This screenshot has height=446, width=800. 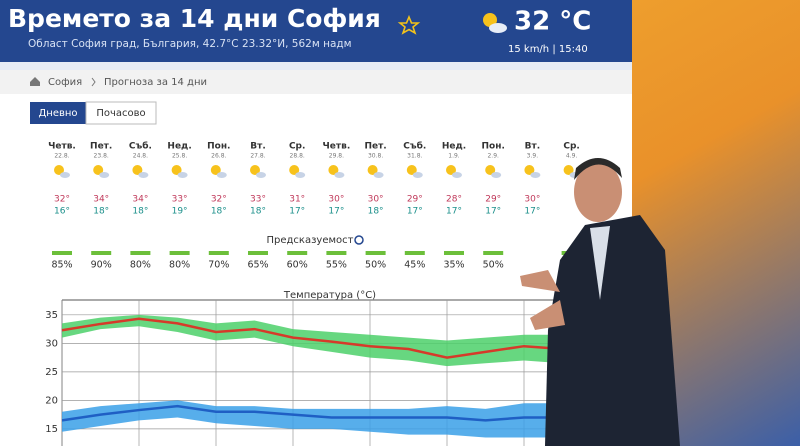 What do you see at coordinates (312, 419) in the screenshot?
I see `range-band` at bounding box center [312, 419].